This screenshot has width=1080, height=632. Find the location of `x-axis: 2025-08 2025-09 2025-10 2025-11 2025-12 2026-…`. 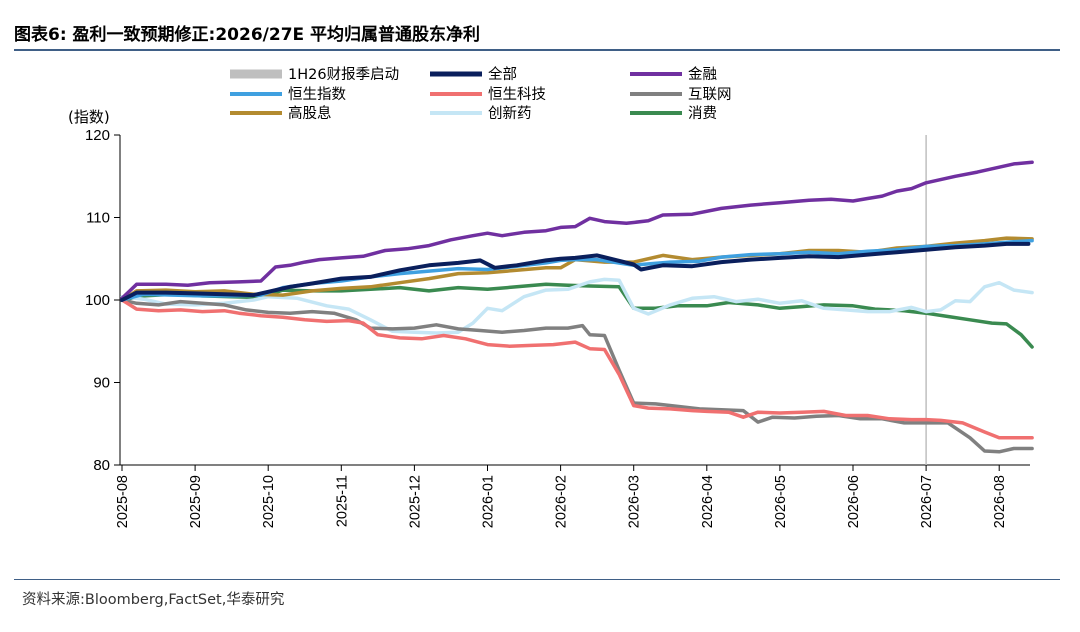

x-axis: 2025-08 2025-09 2025-10 2025-11 2025-12 2026-… is located at coordinates (572, 496).